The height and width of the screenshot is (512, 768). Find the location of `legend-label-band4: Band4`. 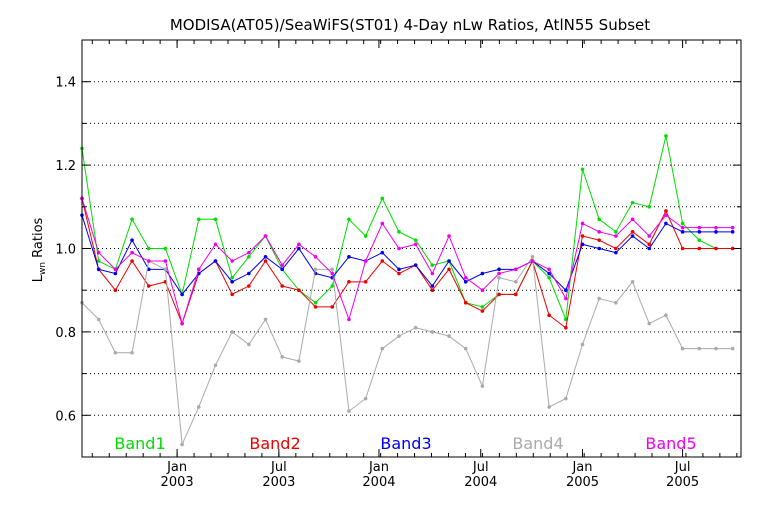

legend-label-band4: Band4 is located at coordinates (537, 443).